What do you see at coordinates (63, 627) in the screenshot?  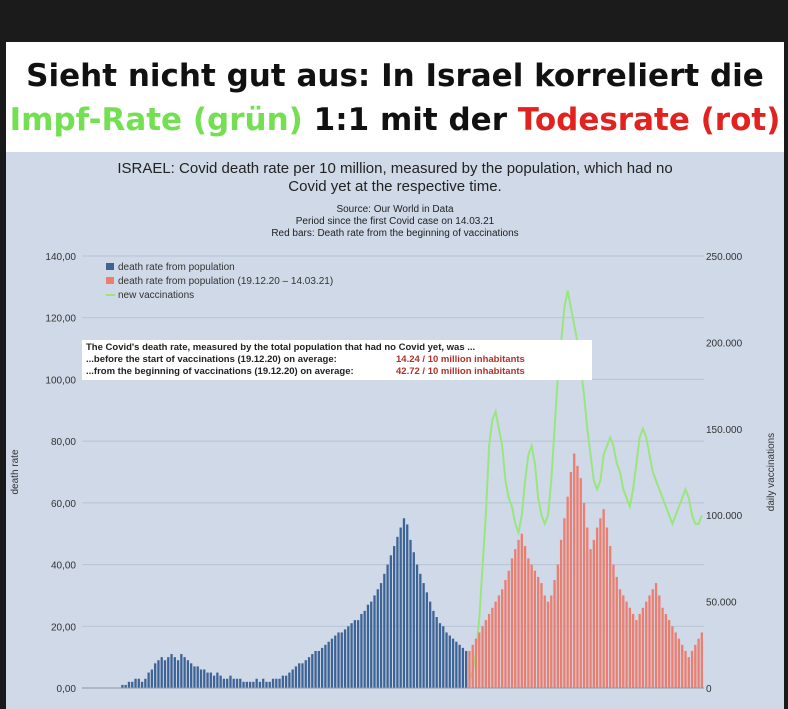 I see `y-tick-label: 20,00` at bounding box center [63, 627].